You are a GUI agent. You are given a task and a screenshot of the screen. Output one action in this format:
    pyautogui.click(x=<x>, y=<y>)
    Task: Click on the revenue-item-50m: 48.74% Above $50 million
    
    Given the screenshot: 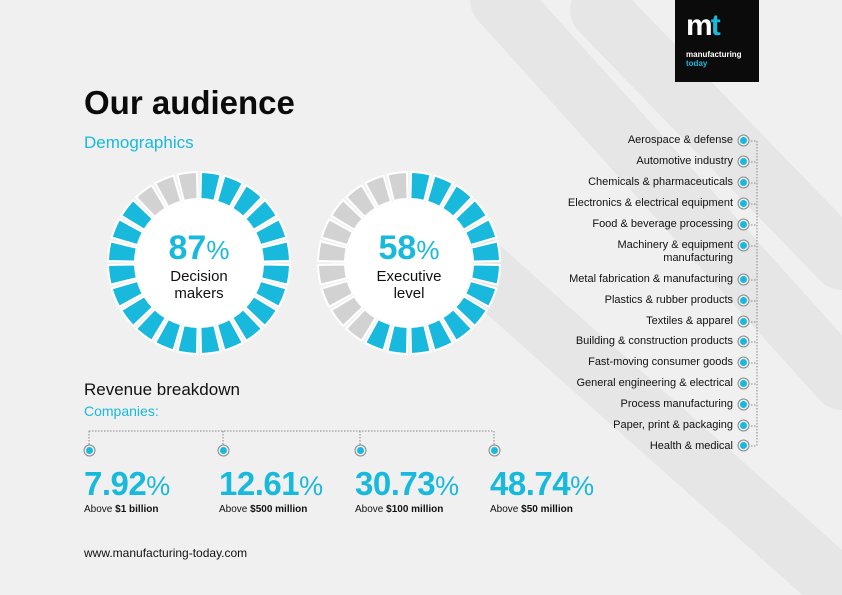 What is the action you would take?
    pyautogui.click(x=542, y=490)
    